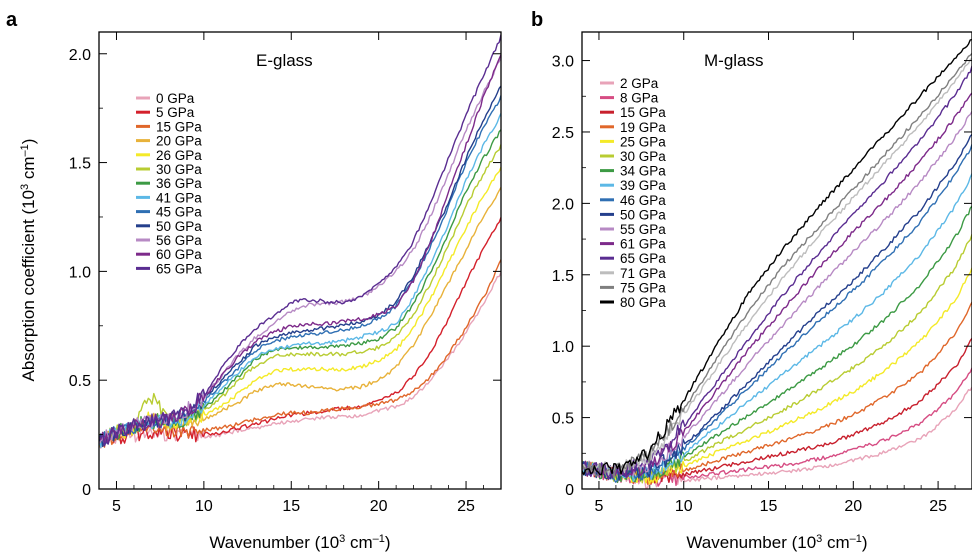 The image size is (972, 555). I want to click on legend-label: 8 GPa, so click(639, 98).